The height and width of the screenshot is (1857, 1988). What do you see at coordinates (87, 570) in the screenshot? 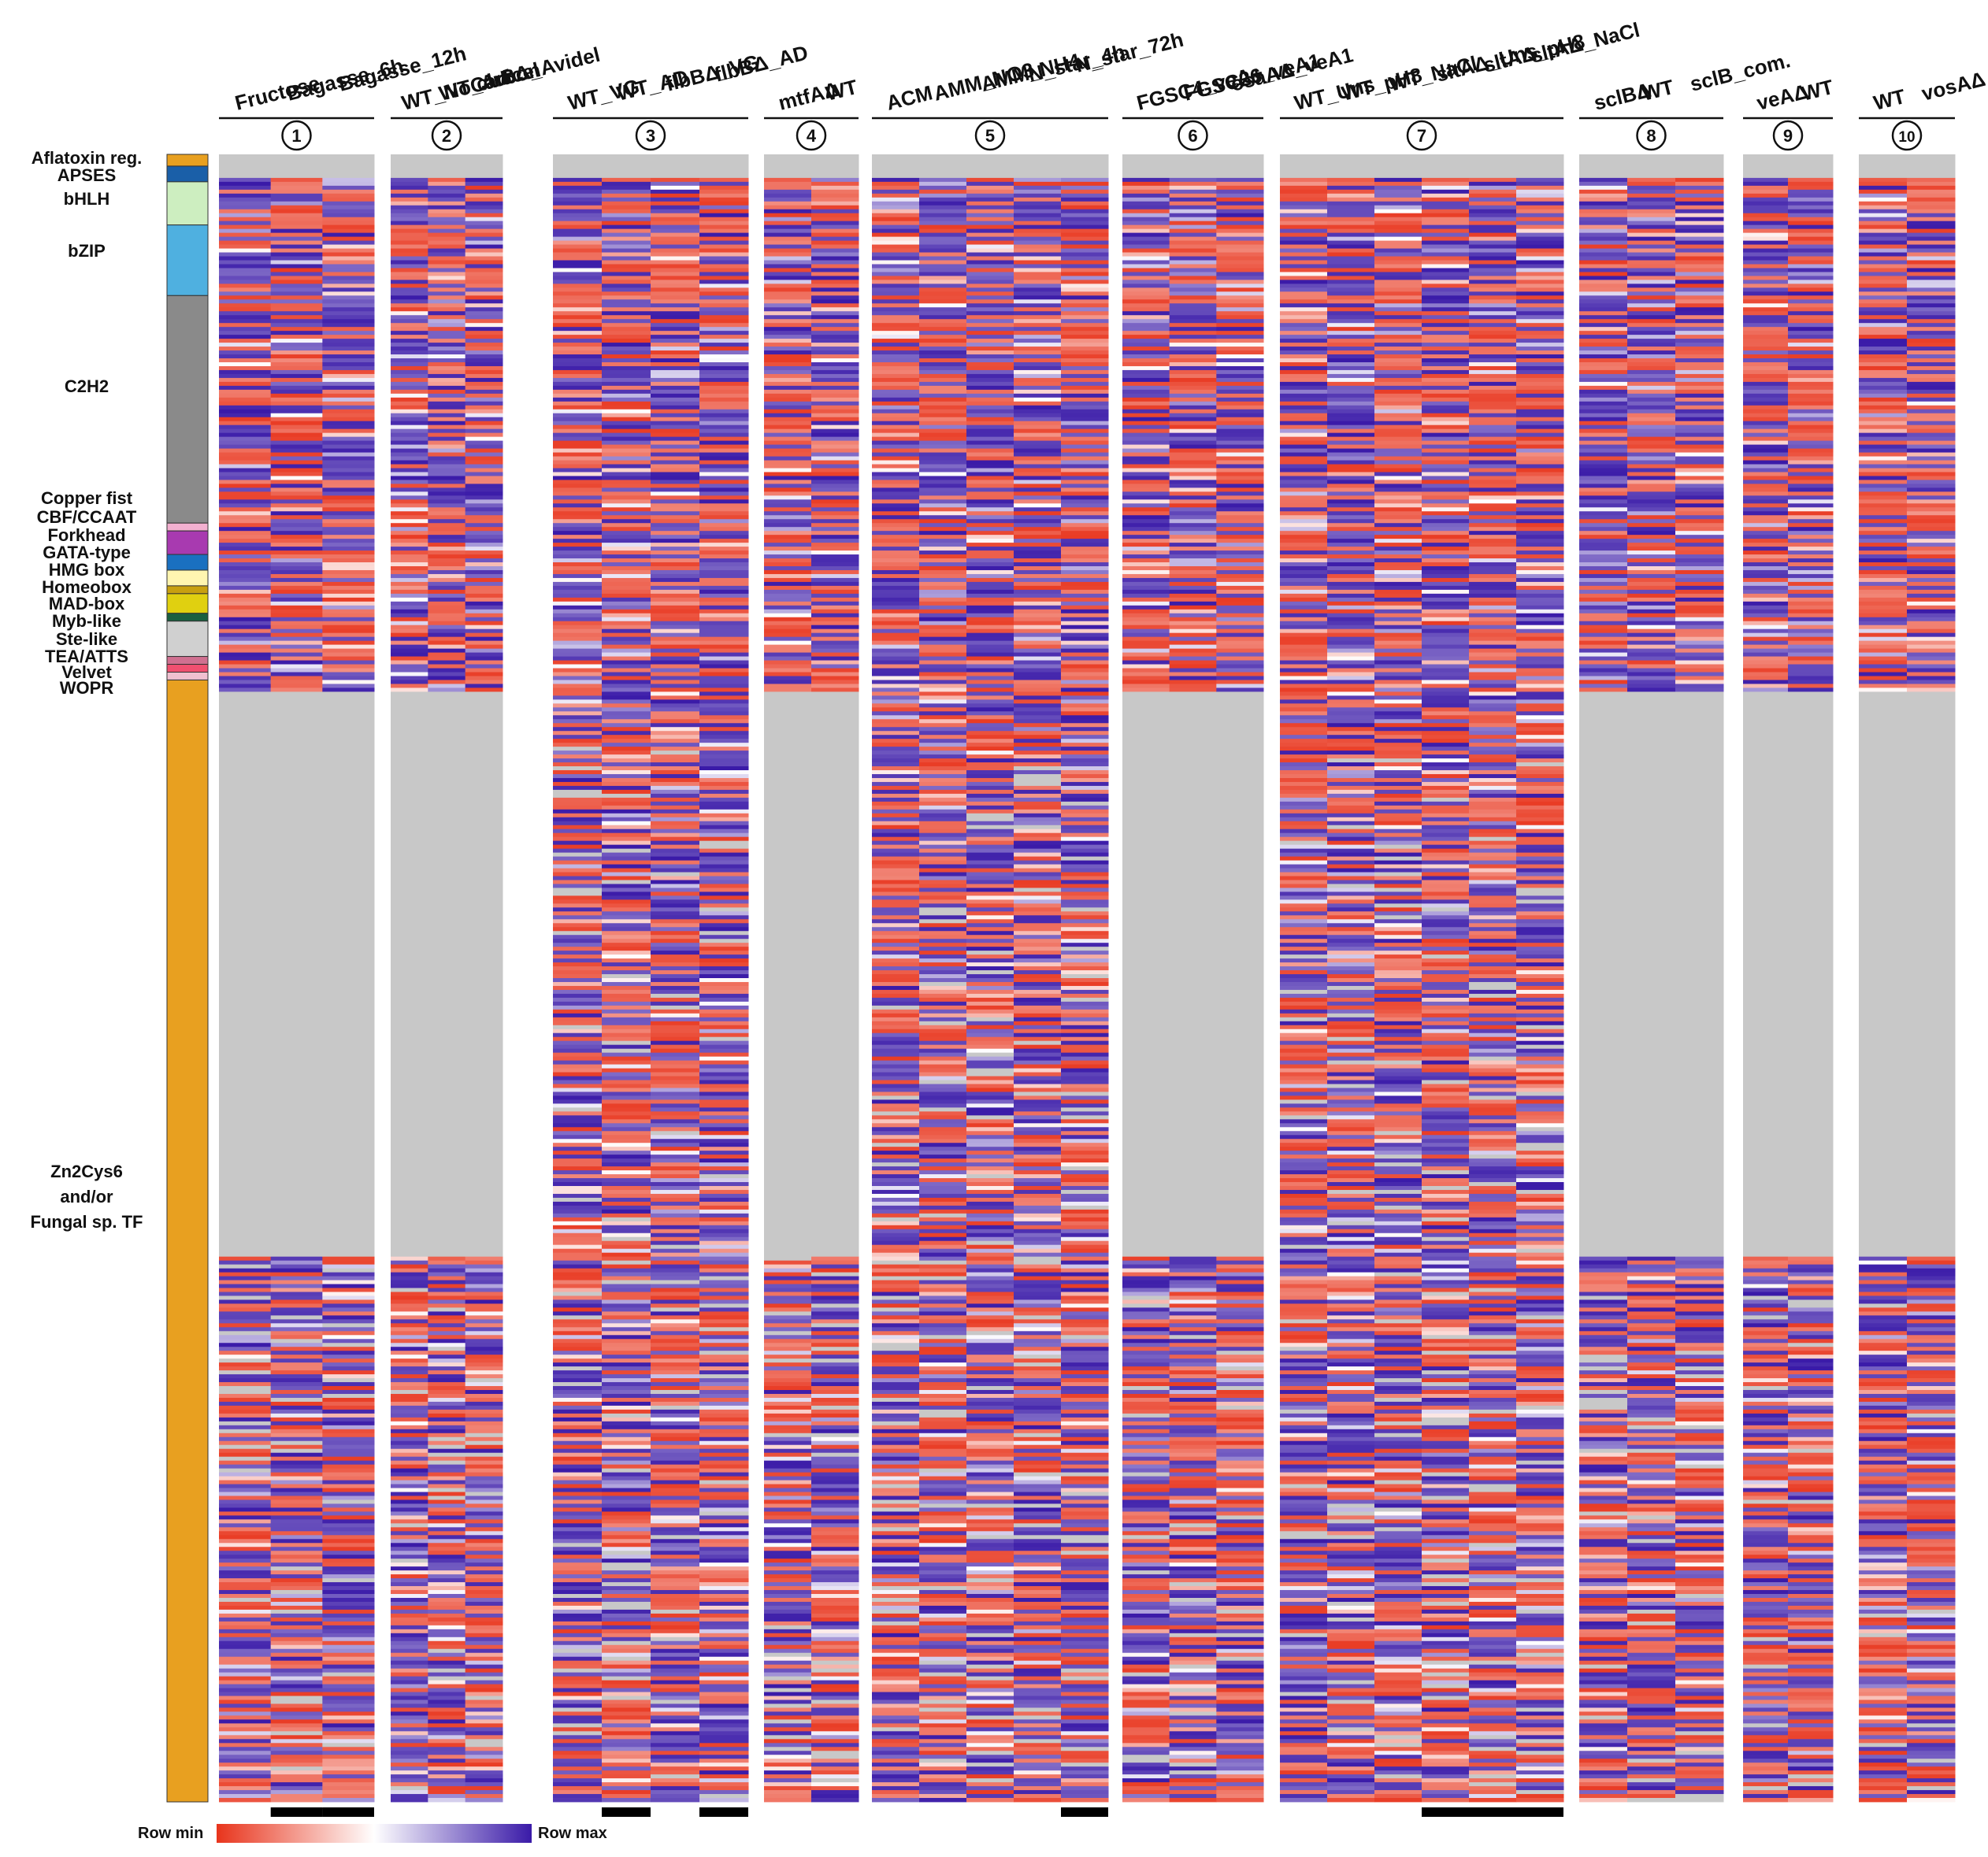
I see `family-label: HMG box` at bounding box center [87, 570].